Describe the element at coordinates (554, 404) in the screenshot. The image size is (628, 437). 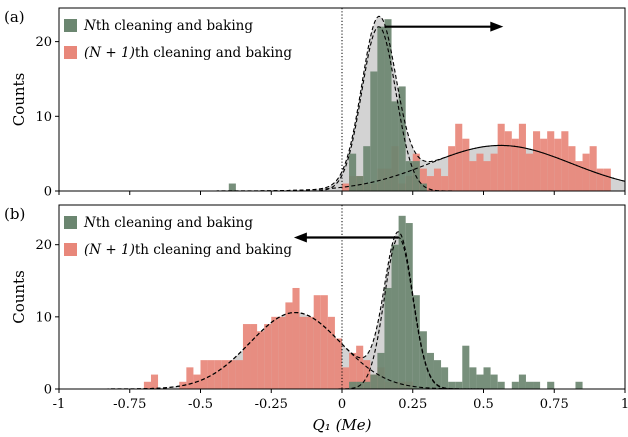
I see `x-tick-label-7: 0.75` at that location.